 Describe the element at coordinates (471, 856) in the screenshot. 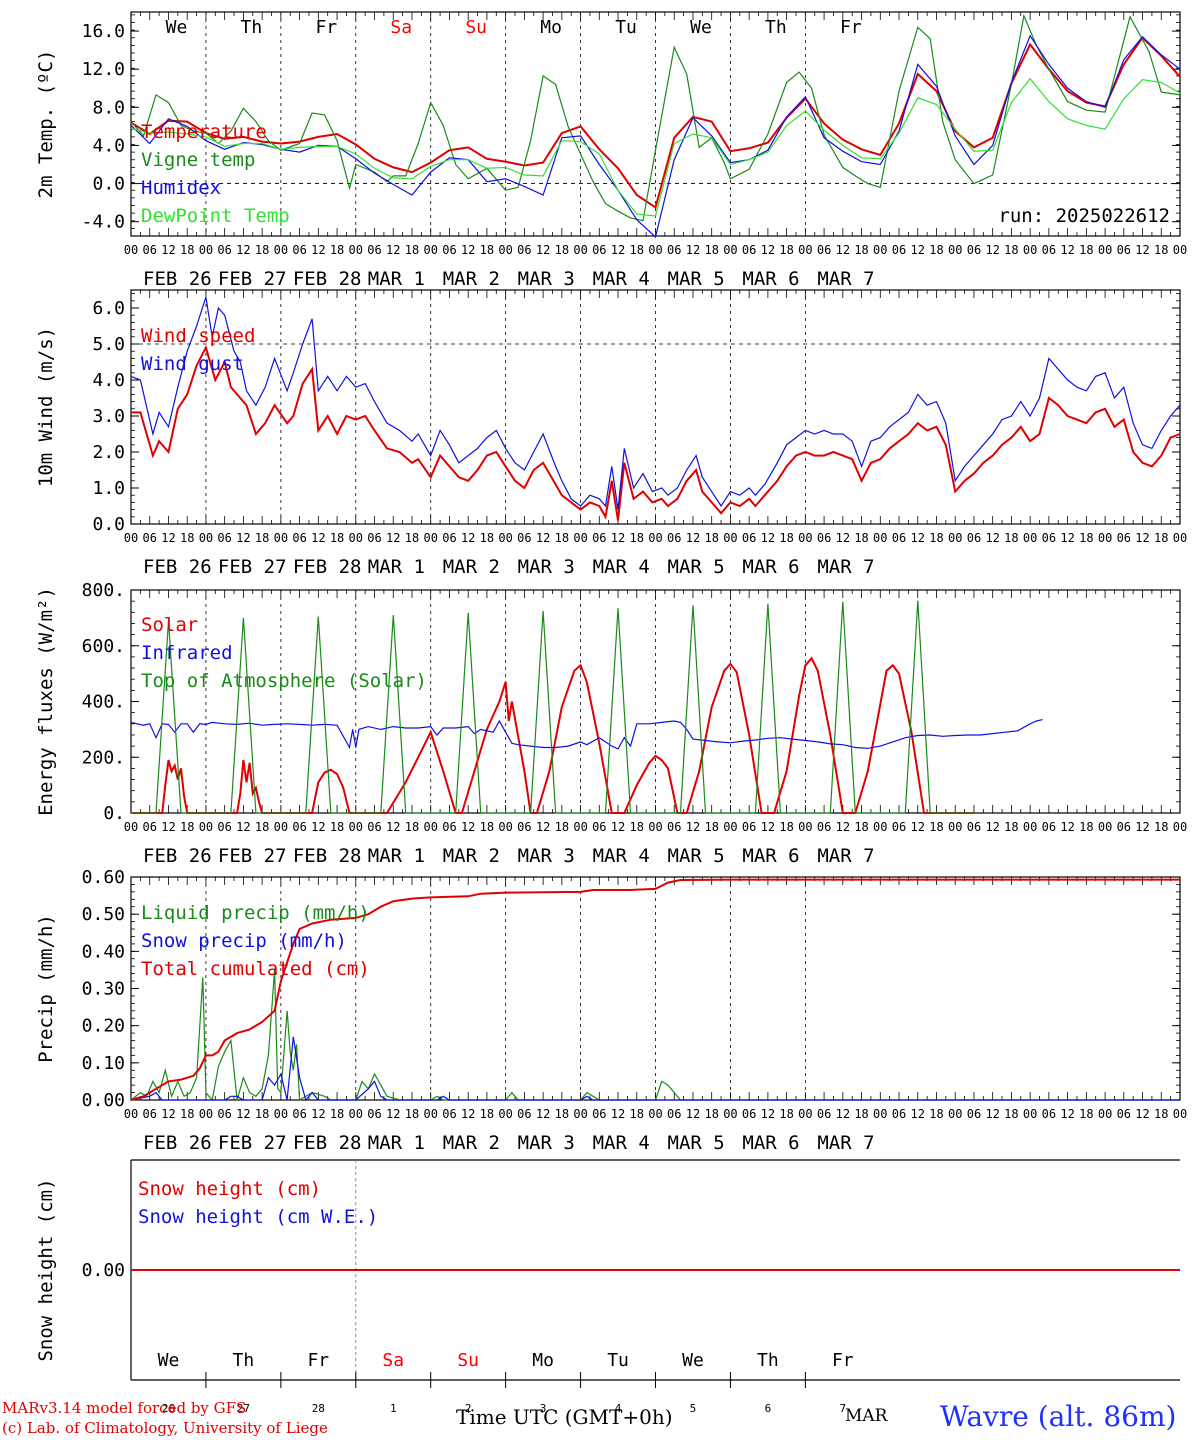

I see `date-label: MAR 2` at that location.